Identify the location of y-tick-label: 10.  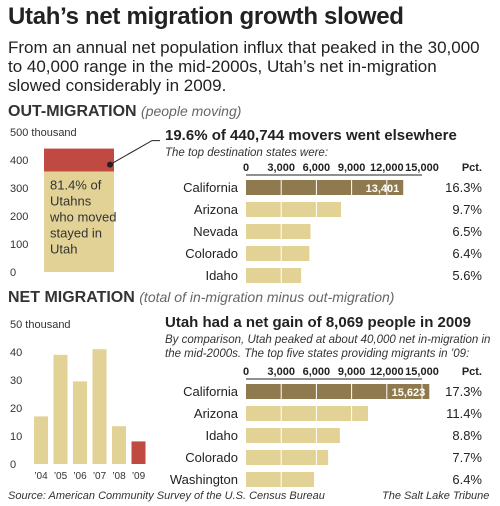
(16, 437).